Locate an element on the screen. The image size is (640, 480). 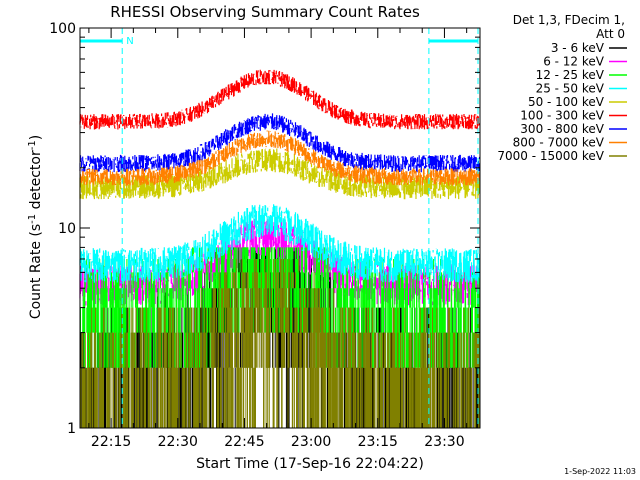
y-tick-label-2: 100 is located at coordinates (62, 29).